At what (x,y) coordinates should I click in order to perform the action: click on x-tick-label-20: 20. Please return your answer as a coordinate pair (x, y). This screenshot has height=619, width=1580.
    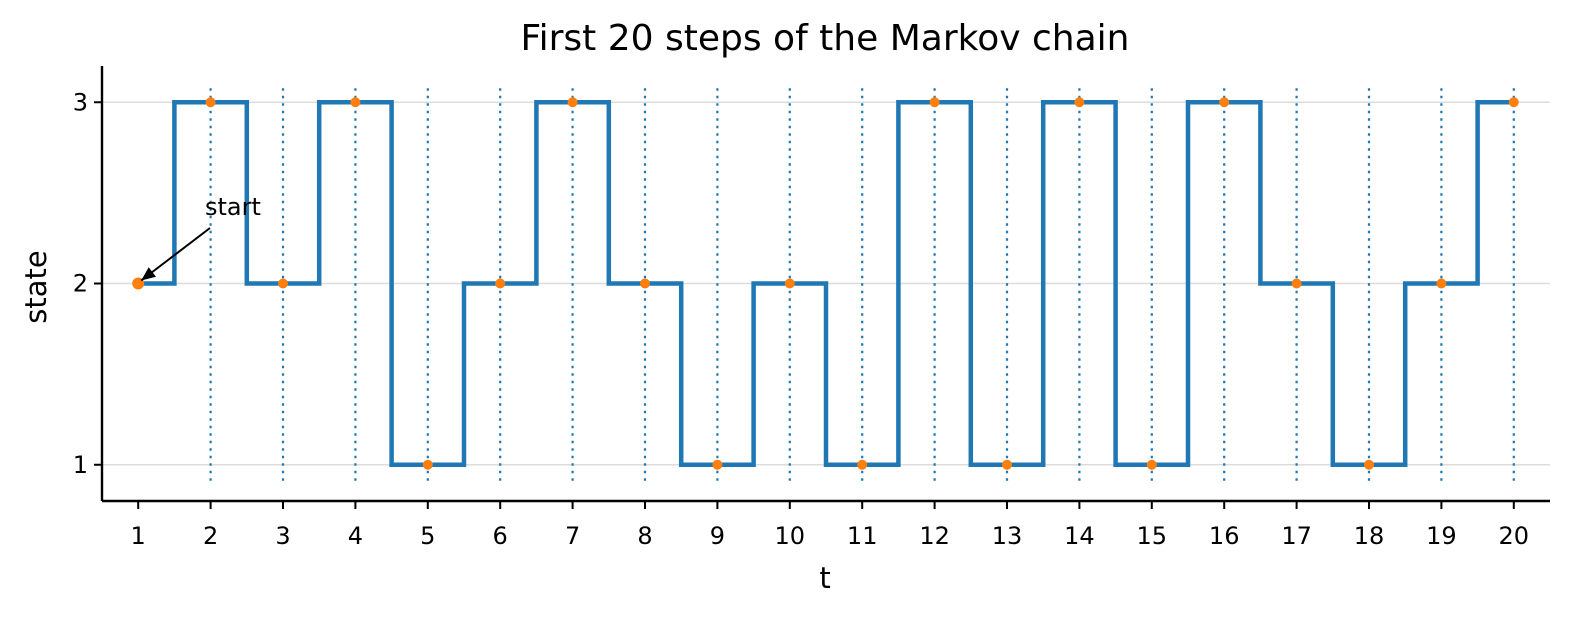
    Looking at the image, I should click on (1514, 536).